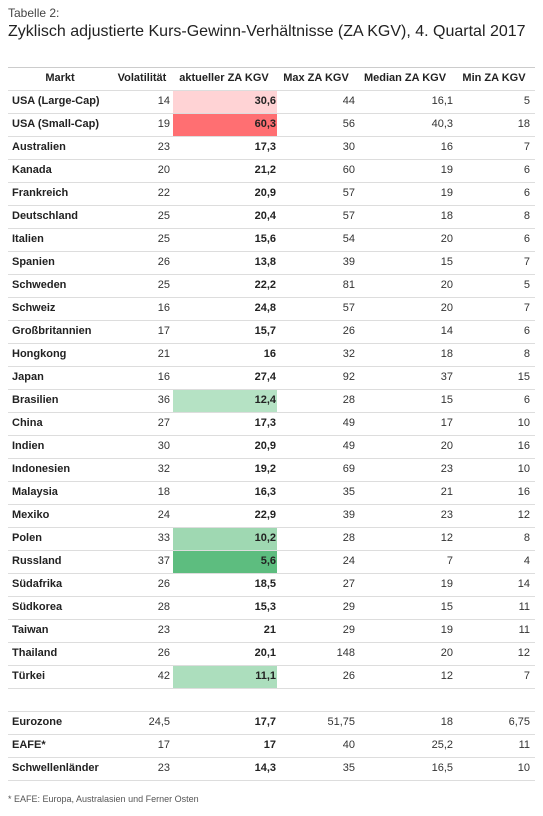  Describe the element at coordinates (442, 745) in the screenshot. I see `cell-value: 25,2` at that location.